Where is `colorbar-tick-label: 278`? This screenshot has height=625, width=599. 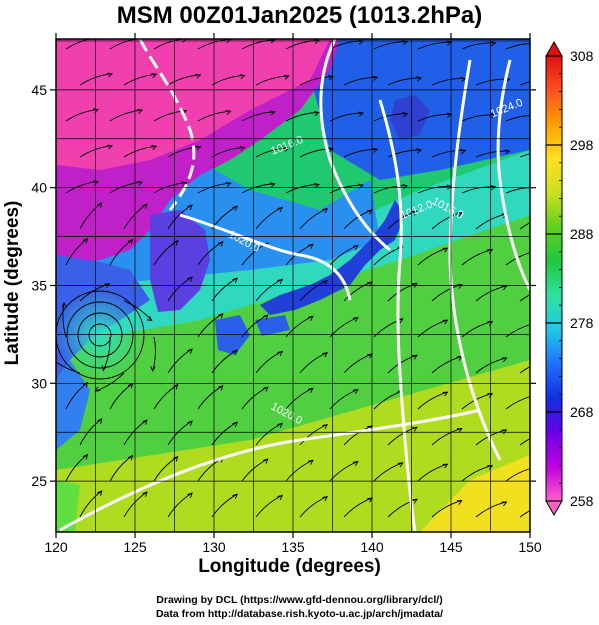
colorbar-tick-label: 278 is located at coordinates (582, 323).